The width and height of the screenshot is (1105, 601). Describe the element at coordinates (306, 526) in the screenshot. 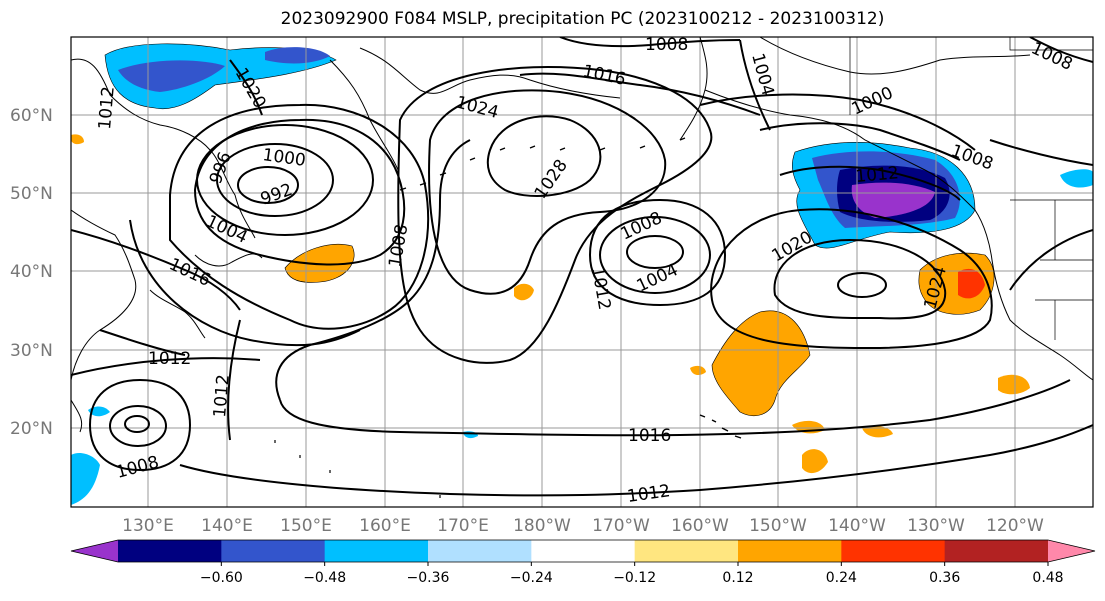

I see `lon-label: 150°E` at that location.